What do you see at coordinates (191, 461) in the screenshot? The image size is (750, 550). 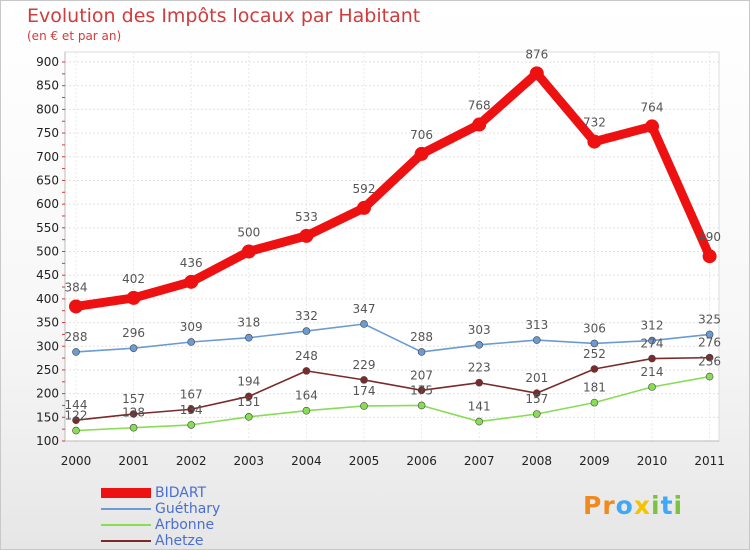 I see `x-tick-label: 2002` at bounding box center [191, 461].